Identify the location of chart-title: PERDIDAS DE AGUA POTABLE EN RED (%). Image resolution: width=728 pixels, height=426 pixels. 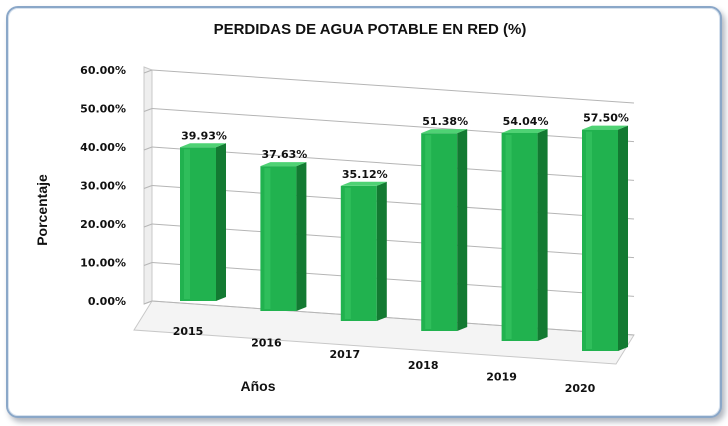
(370, 29).